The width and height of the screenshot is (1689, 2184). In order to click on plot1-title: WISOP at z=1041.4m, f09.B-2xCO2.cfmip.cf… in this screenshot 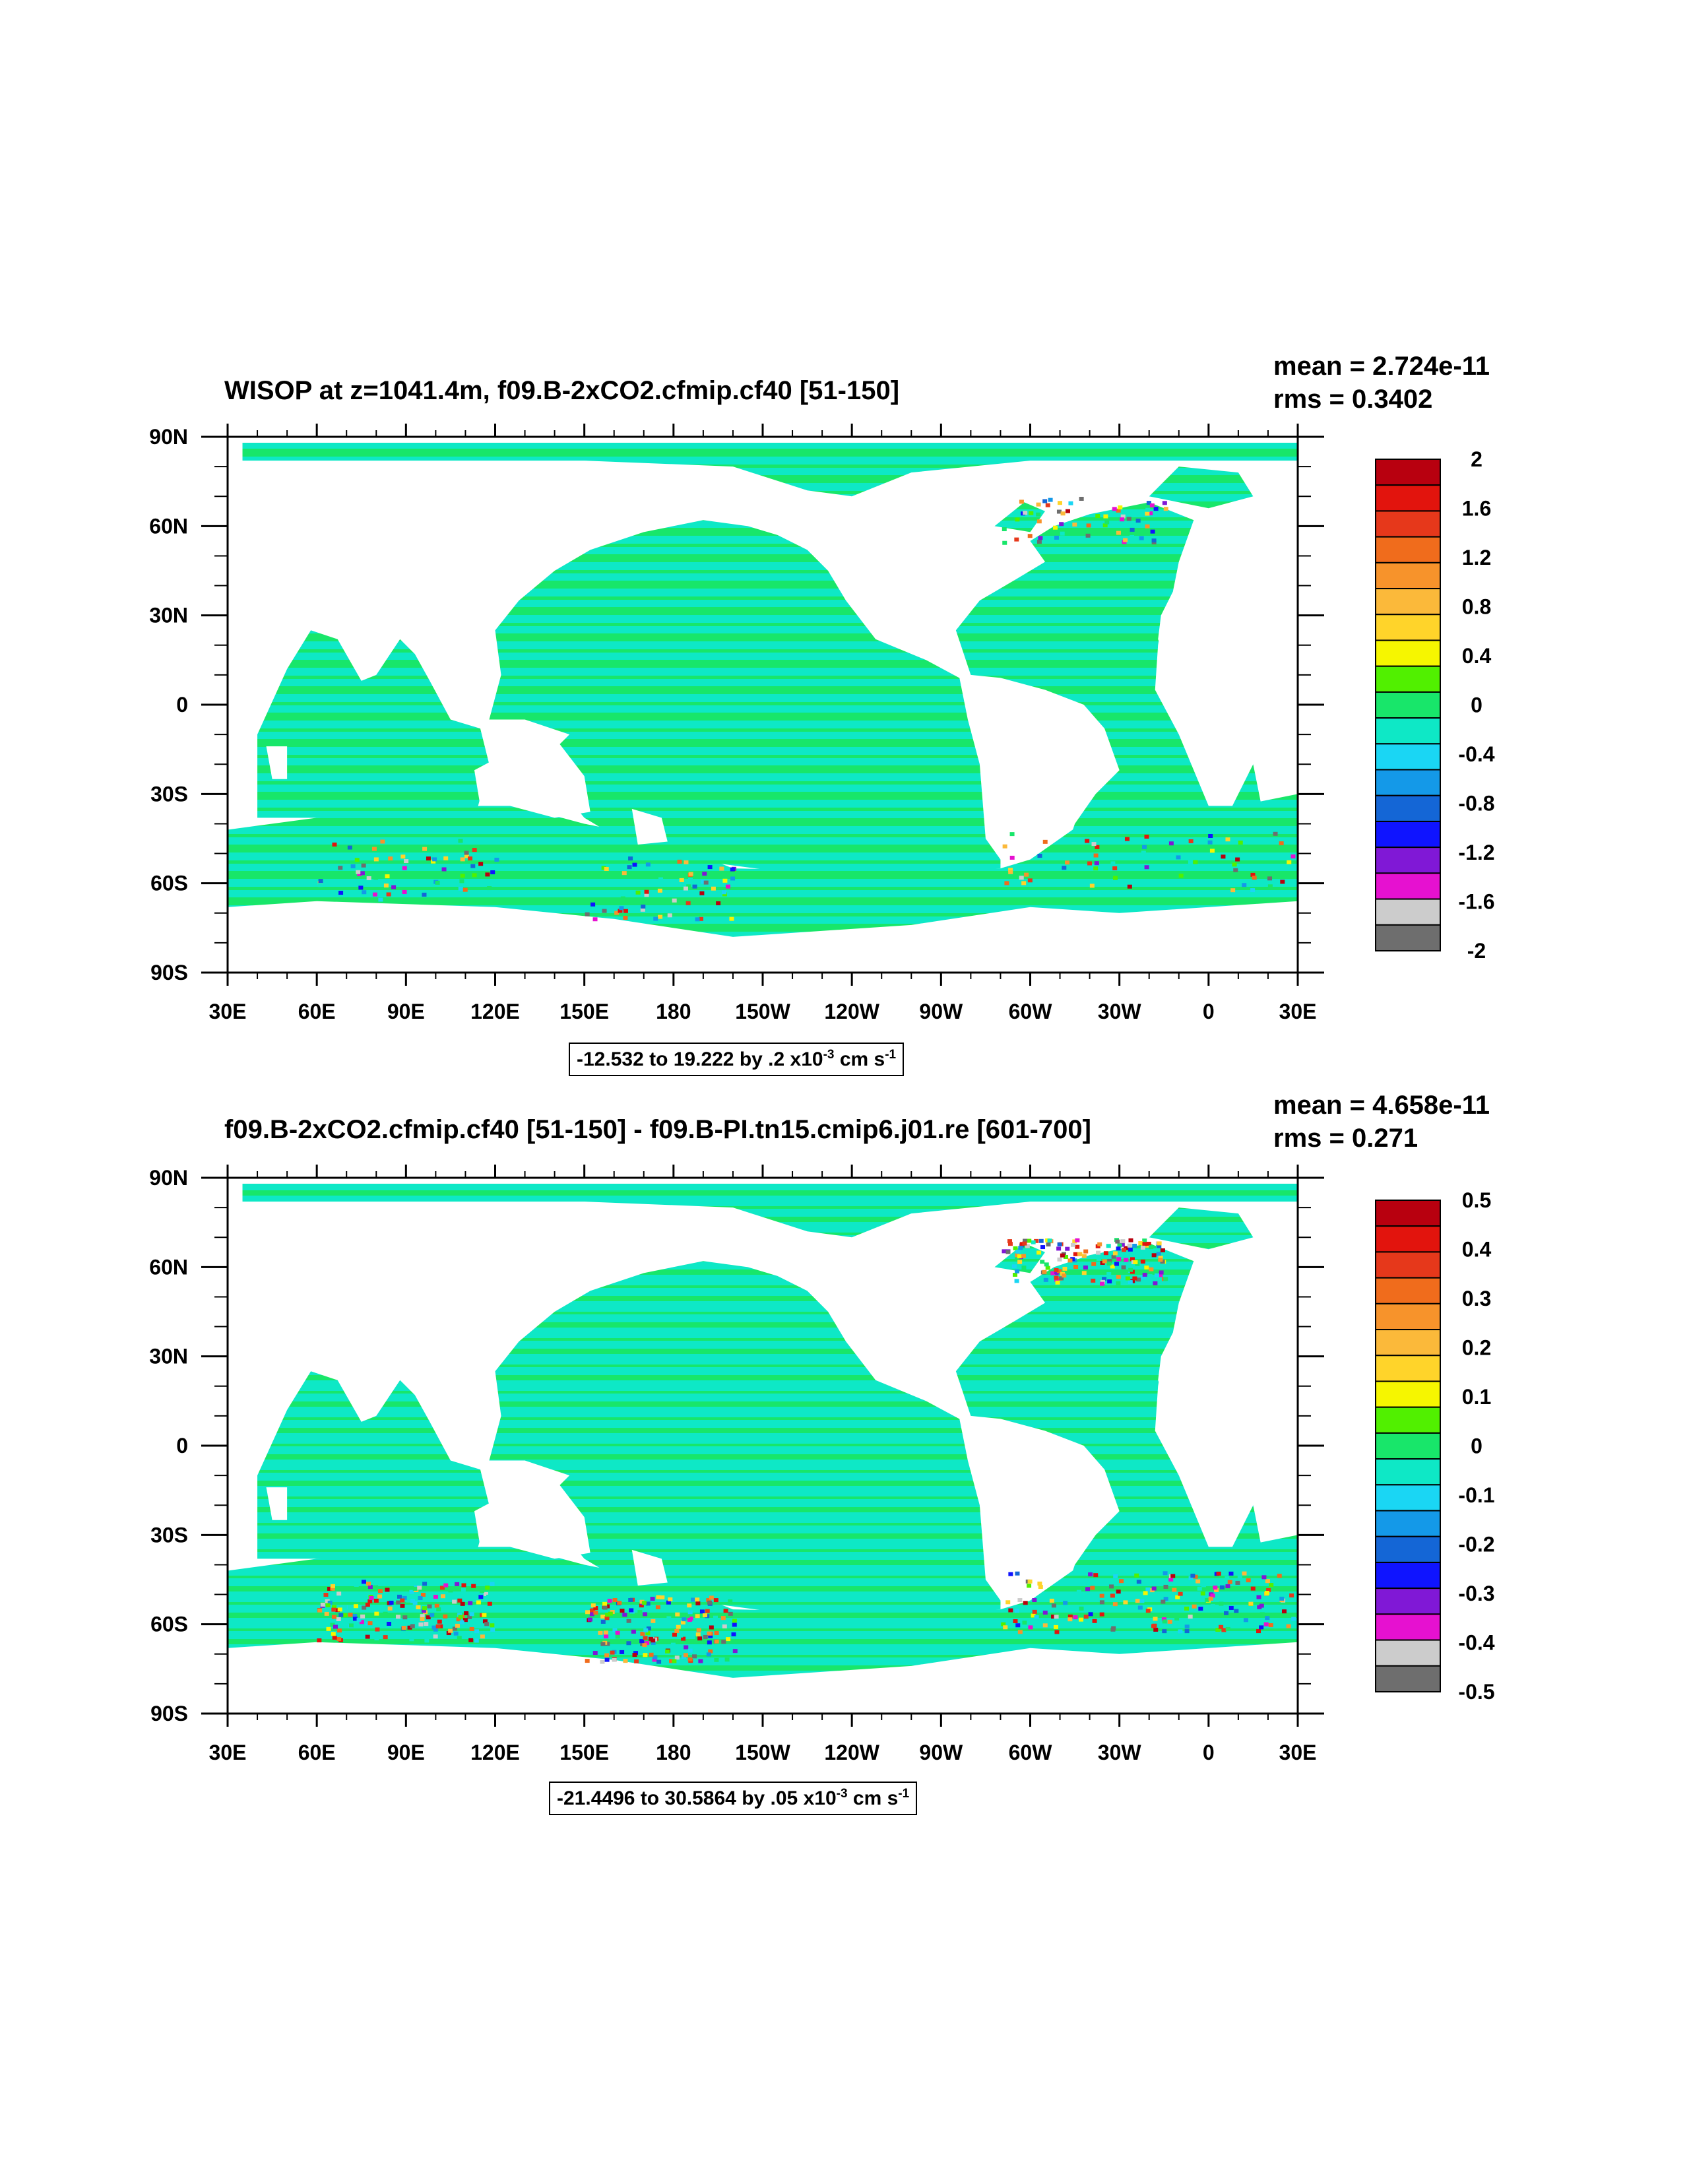, I will do `click(562, 390)`.